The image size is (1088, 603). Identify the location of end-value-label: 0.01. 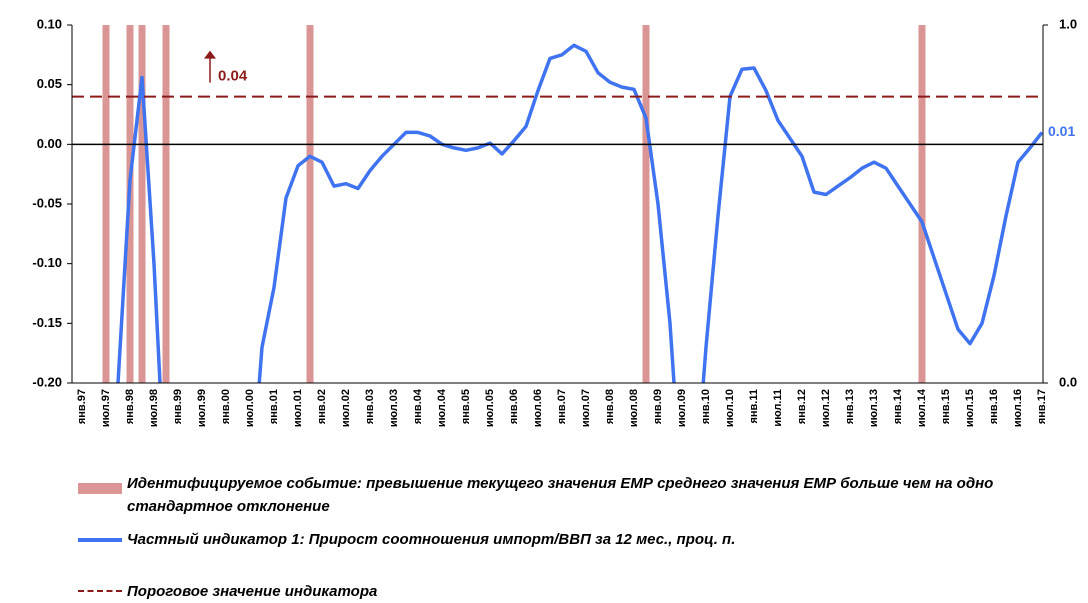
(1061, 131).